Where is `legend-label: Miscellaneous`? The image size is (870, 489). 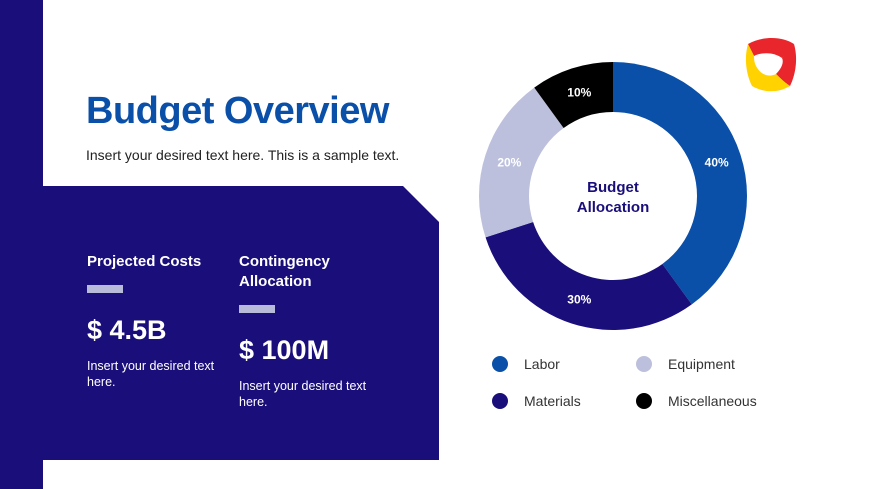
legend-label: Miscellaneous is located at coordinates (712, 401).